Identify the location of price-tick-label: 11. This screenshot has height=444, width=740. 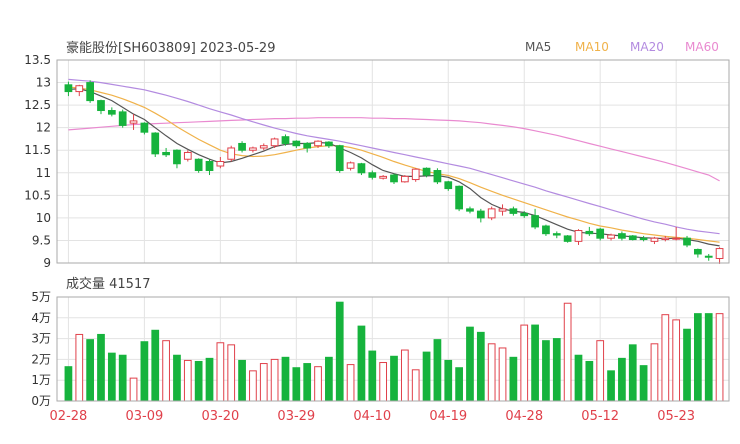
(43, 173).